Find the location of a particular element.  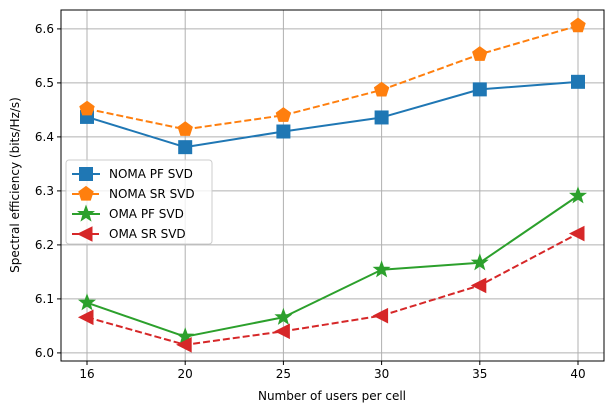

y-tick-label: 6.6 is located at coordinates (44, 29).